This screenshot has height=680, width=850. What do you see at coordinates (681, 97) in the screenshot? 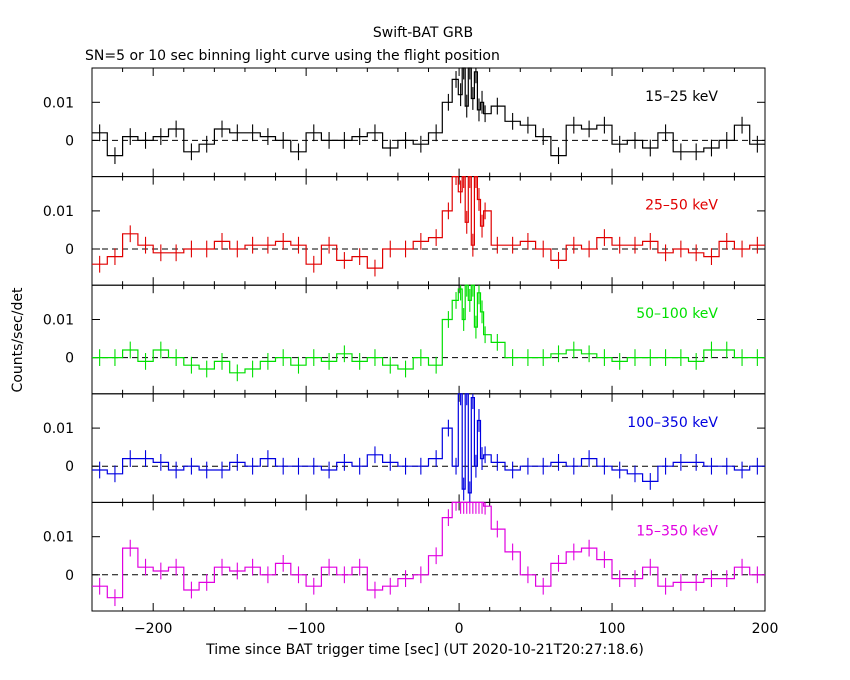
I see `band-label: 15–25 keV` at bounding box center [681, 97].